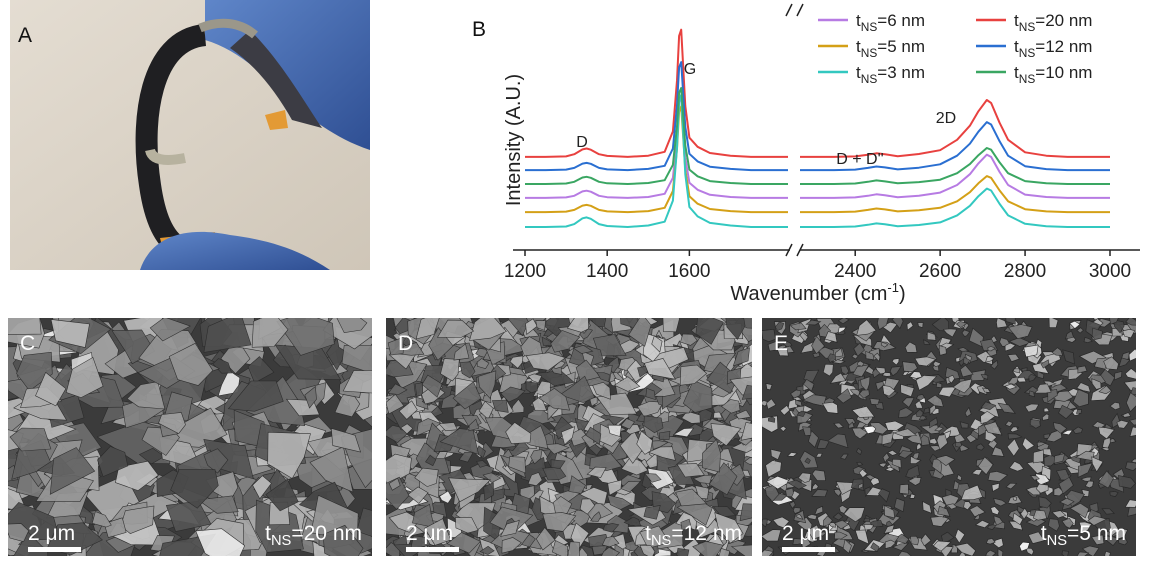  Describe the element at coordinates (901, 46) in the screenshot. I see `legend-label-rest: =5 nm` at that location.